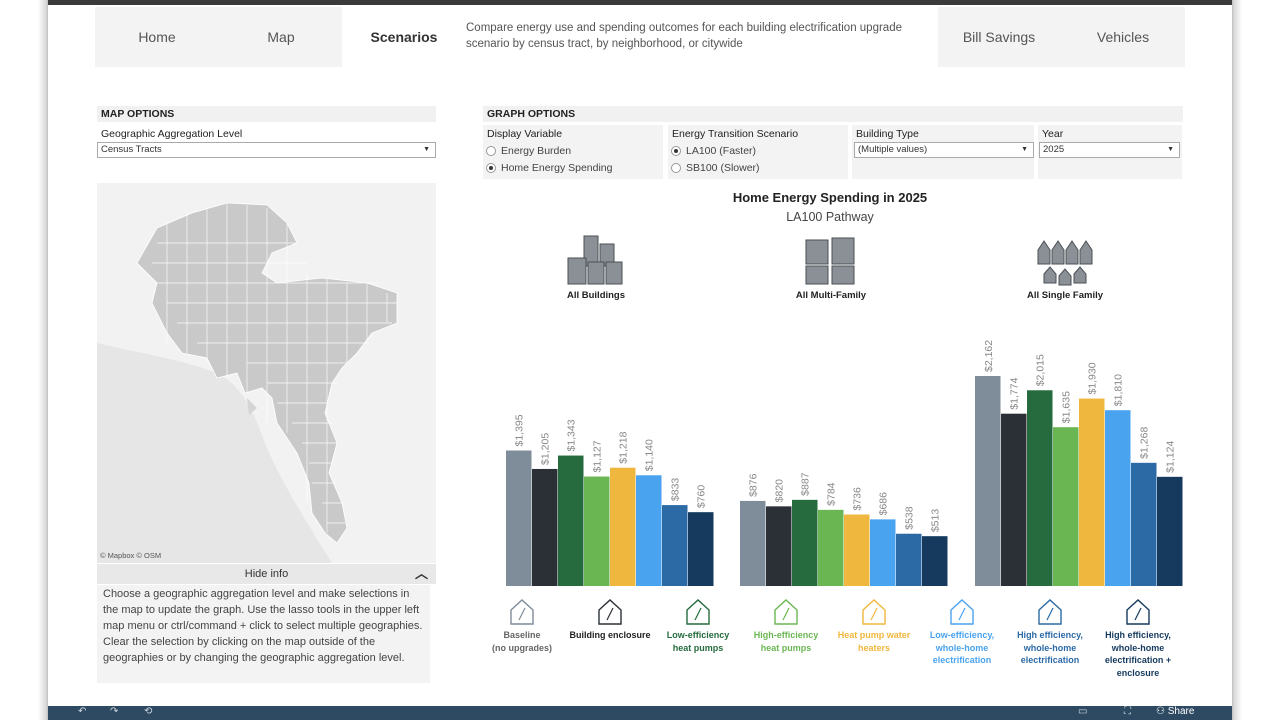 The image size is (1280, 720). Describe the element at coordinates (522, 647) in the screenshot. I see `legend-label-line: (no upgrades)` at that location.